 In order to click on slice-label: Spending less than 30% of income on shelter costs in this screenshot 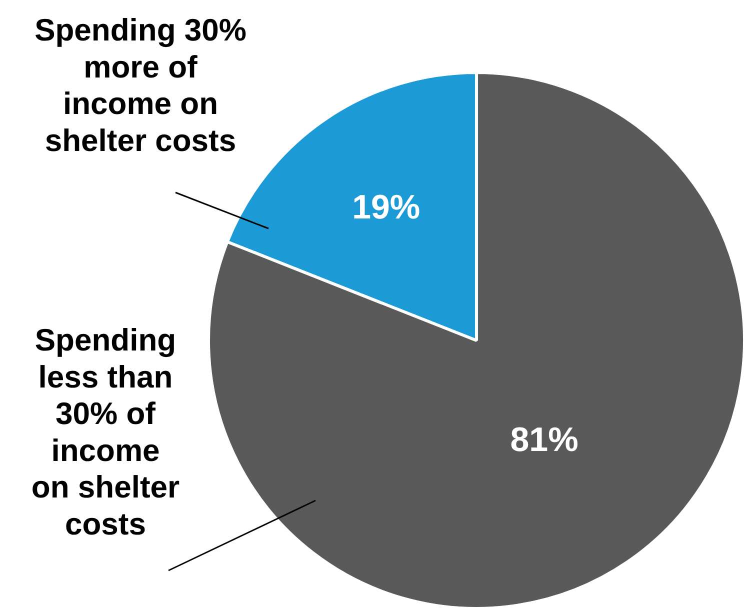, I will do `click(105, 432)`.